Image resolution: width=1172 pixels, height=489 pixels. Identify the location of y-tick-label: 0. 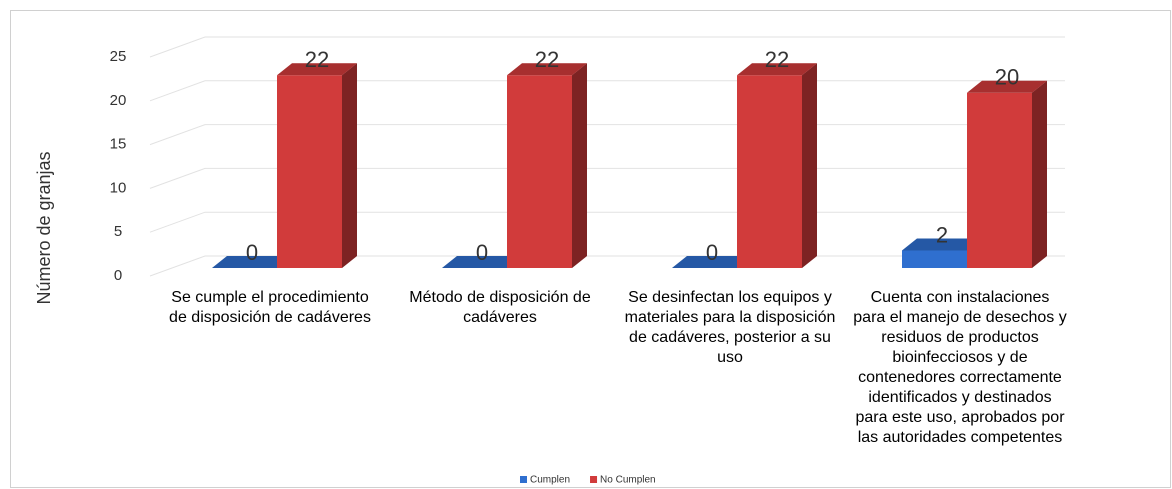
(118, 275).